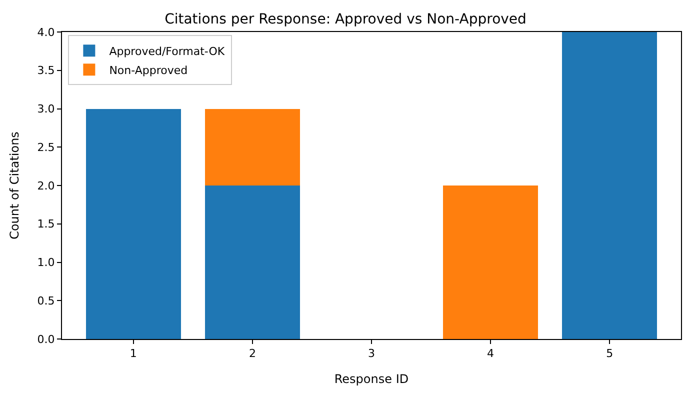 This screenshot has height=393, width=691. Describe the element at coordinates (610, 353) in the screenshot. I see `x-tick-label: 5` at that location.